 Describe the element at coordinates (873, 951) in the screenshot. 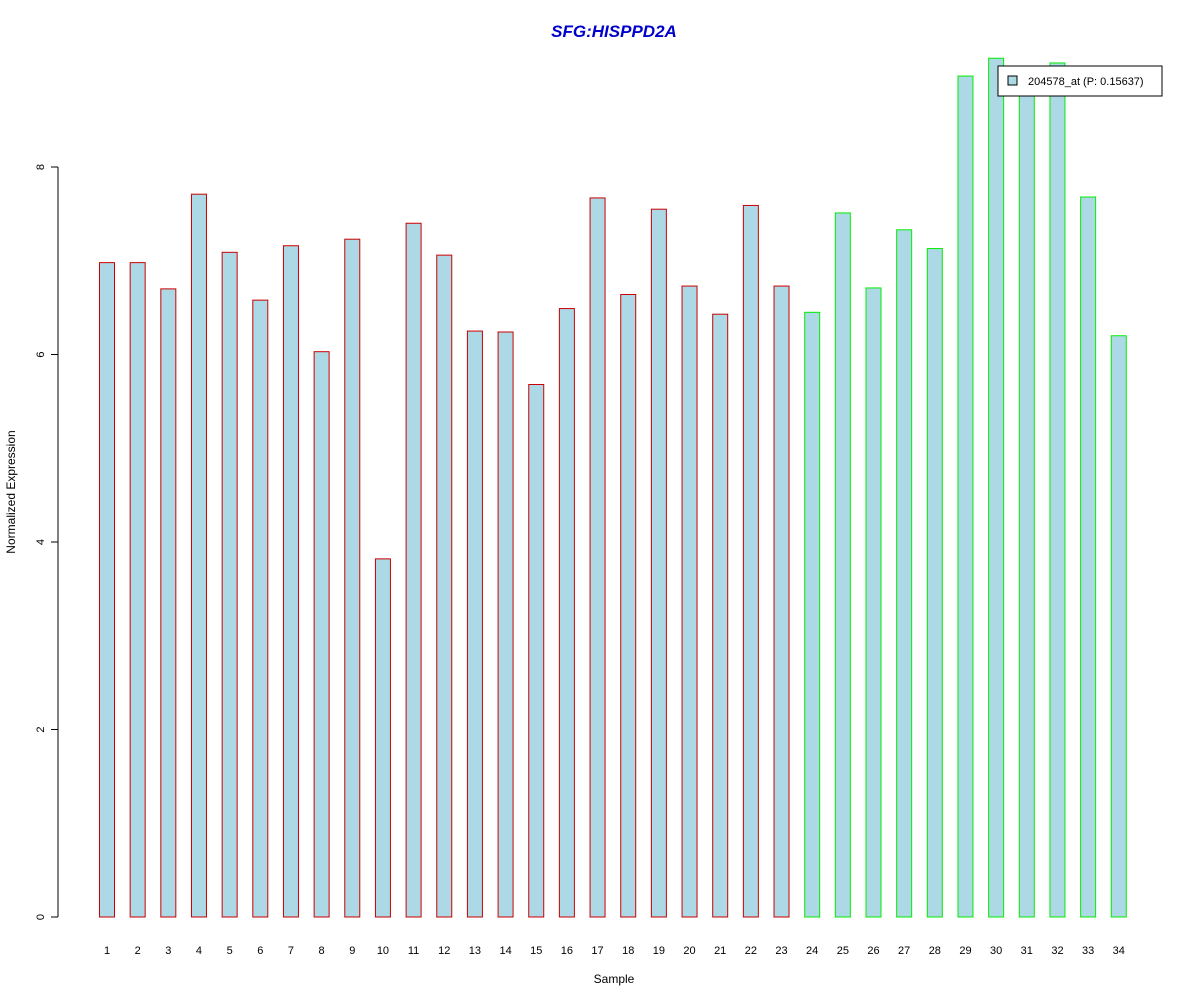

I see `x-tick-label: 26` at that location.